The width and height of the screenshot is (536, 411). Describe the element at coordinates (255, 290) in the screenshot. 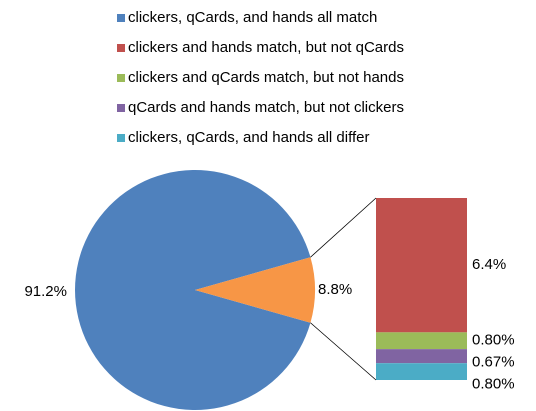

I see `pie-slice` at that location.